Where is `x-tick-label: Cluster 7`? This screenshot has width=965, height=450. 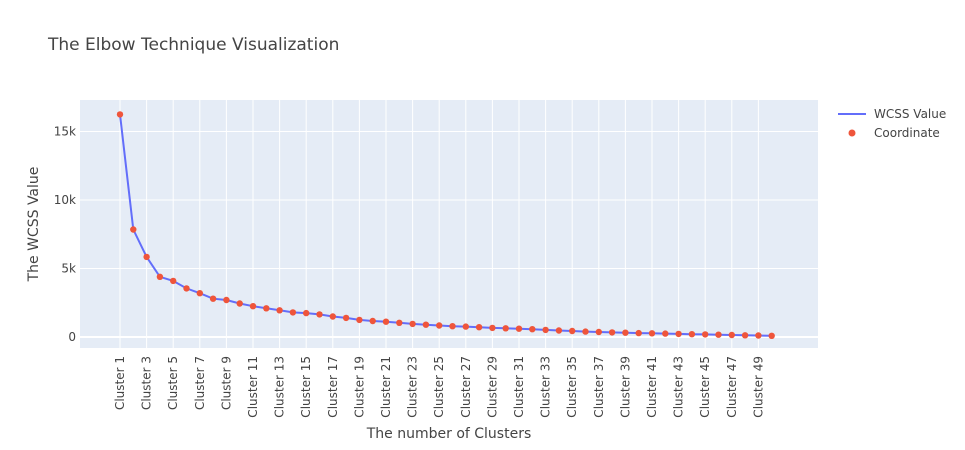 x-tick-label: Cluster 7 is located at coordinates (200, 383).